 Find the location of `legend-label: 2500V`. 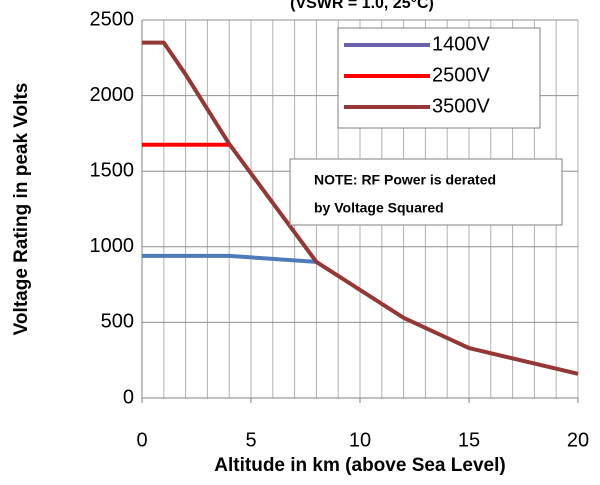

legend-label: 2500V is located at coordinates (461, 75).